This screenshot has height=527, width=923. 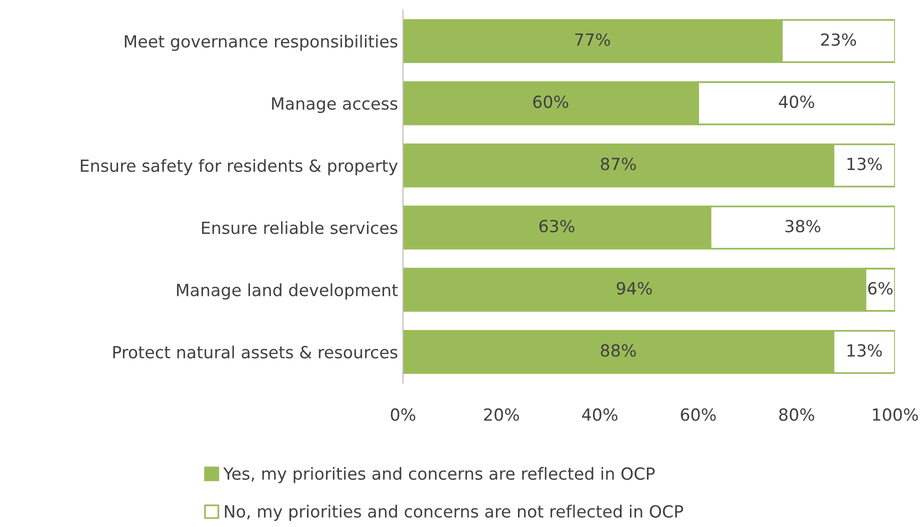 What do you see at coordinates (335, 105) in the screenshot?
I see `y-tick-label: Manage access` at bounding box center [335, 105].